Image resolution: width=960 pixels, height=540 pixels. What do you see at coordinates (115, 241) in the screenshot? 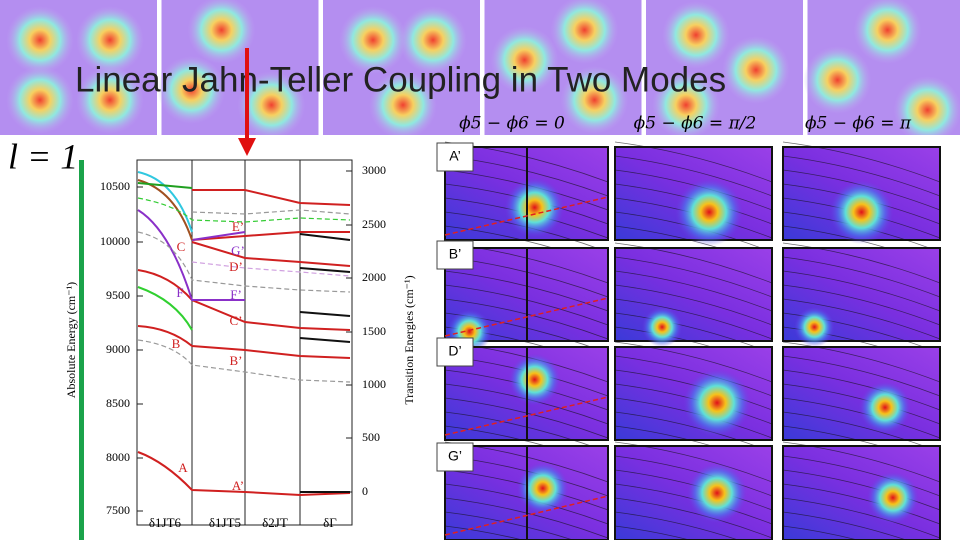
I see `left-tick-label: 10000` at bounding box center [115, 241].